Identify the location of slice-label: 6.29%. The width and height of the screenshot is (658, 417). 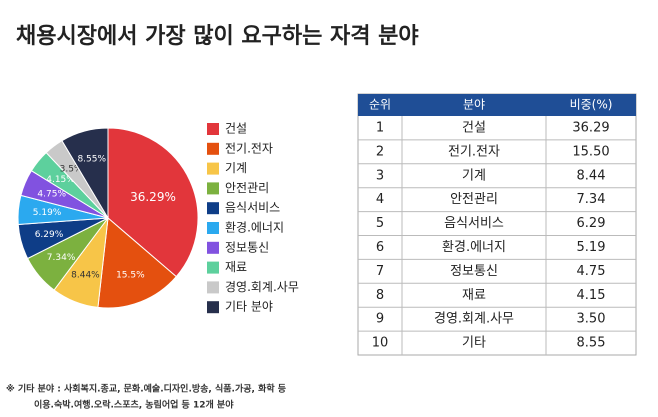
(49, 235).